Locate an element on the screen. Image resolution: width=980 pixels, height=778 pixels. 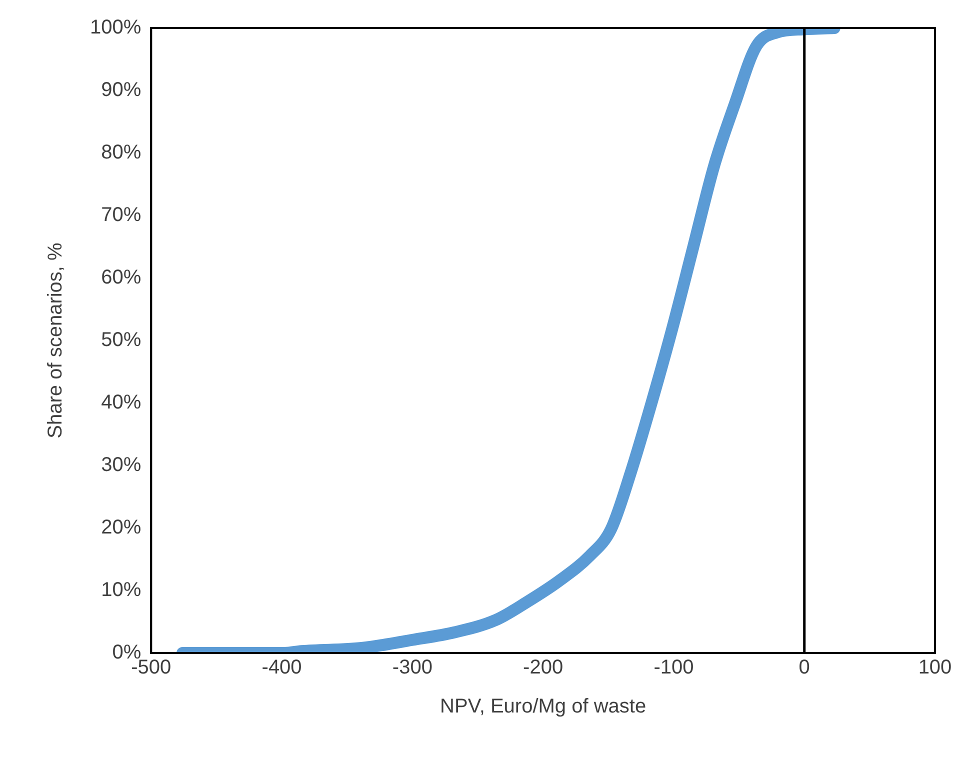
x-axis-title: NPV, Euro/Mg of waste is located at coordinates (543, 707).